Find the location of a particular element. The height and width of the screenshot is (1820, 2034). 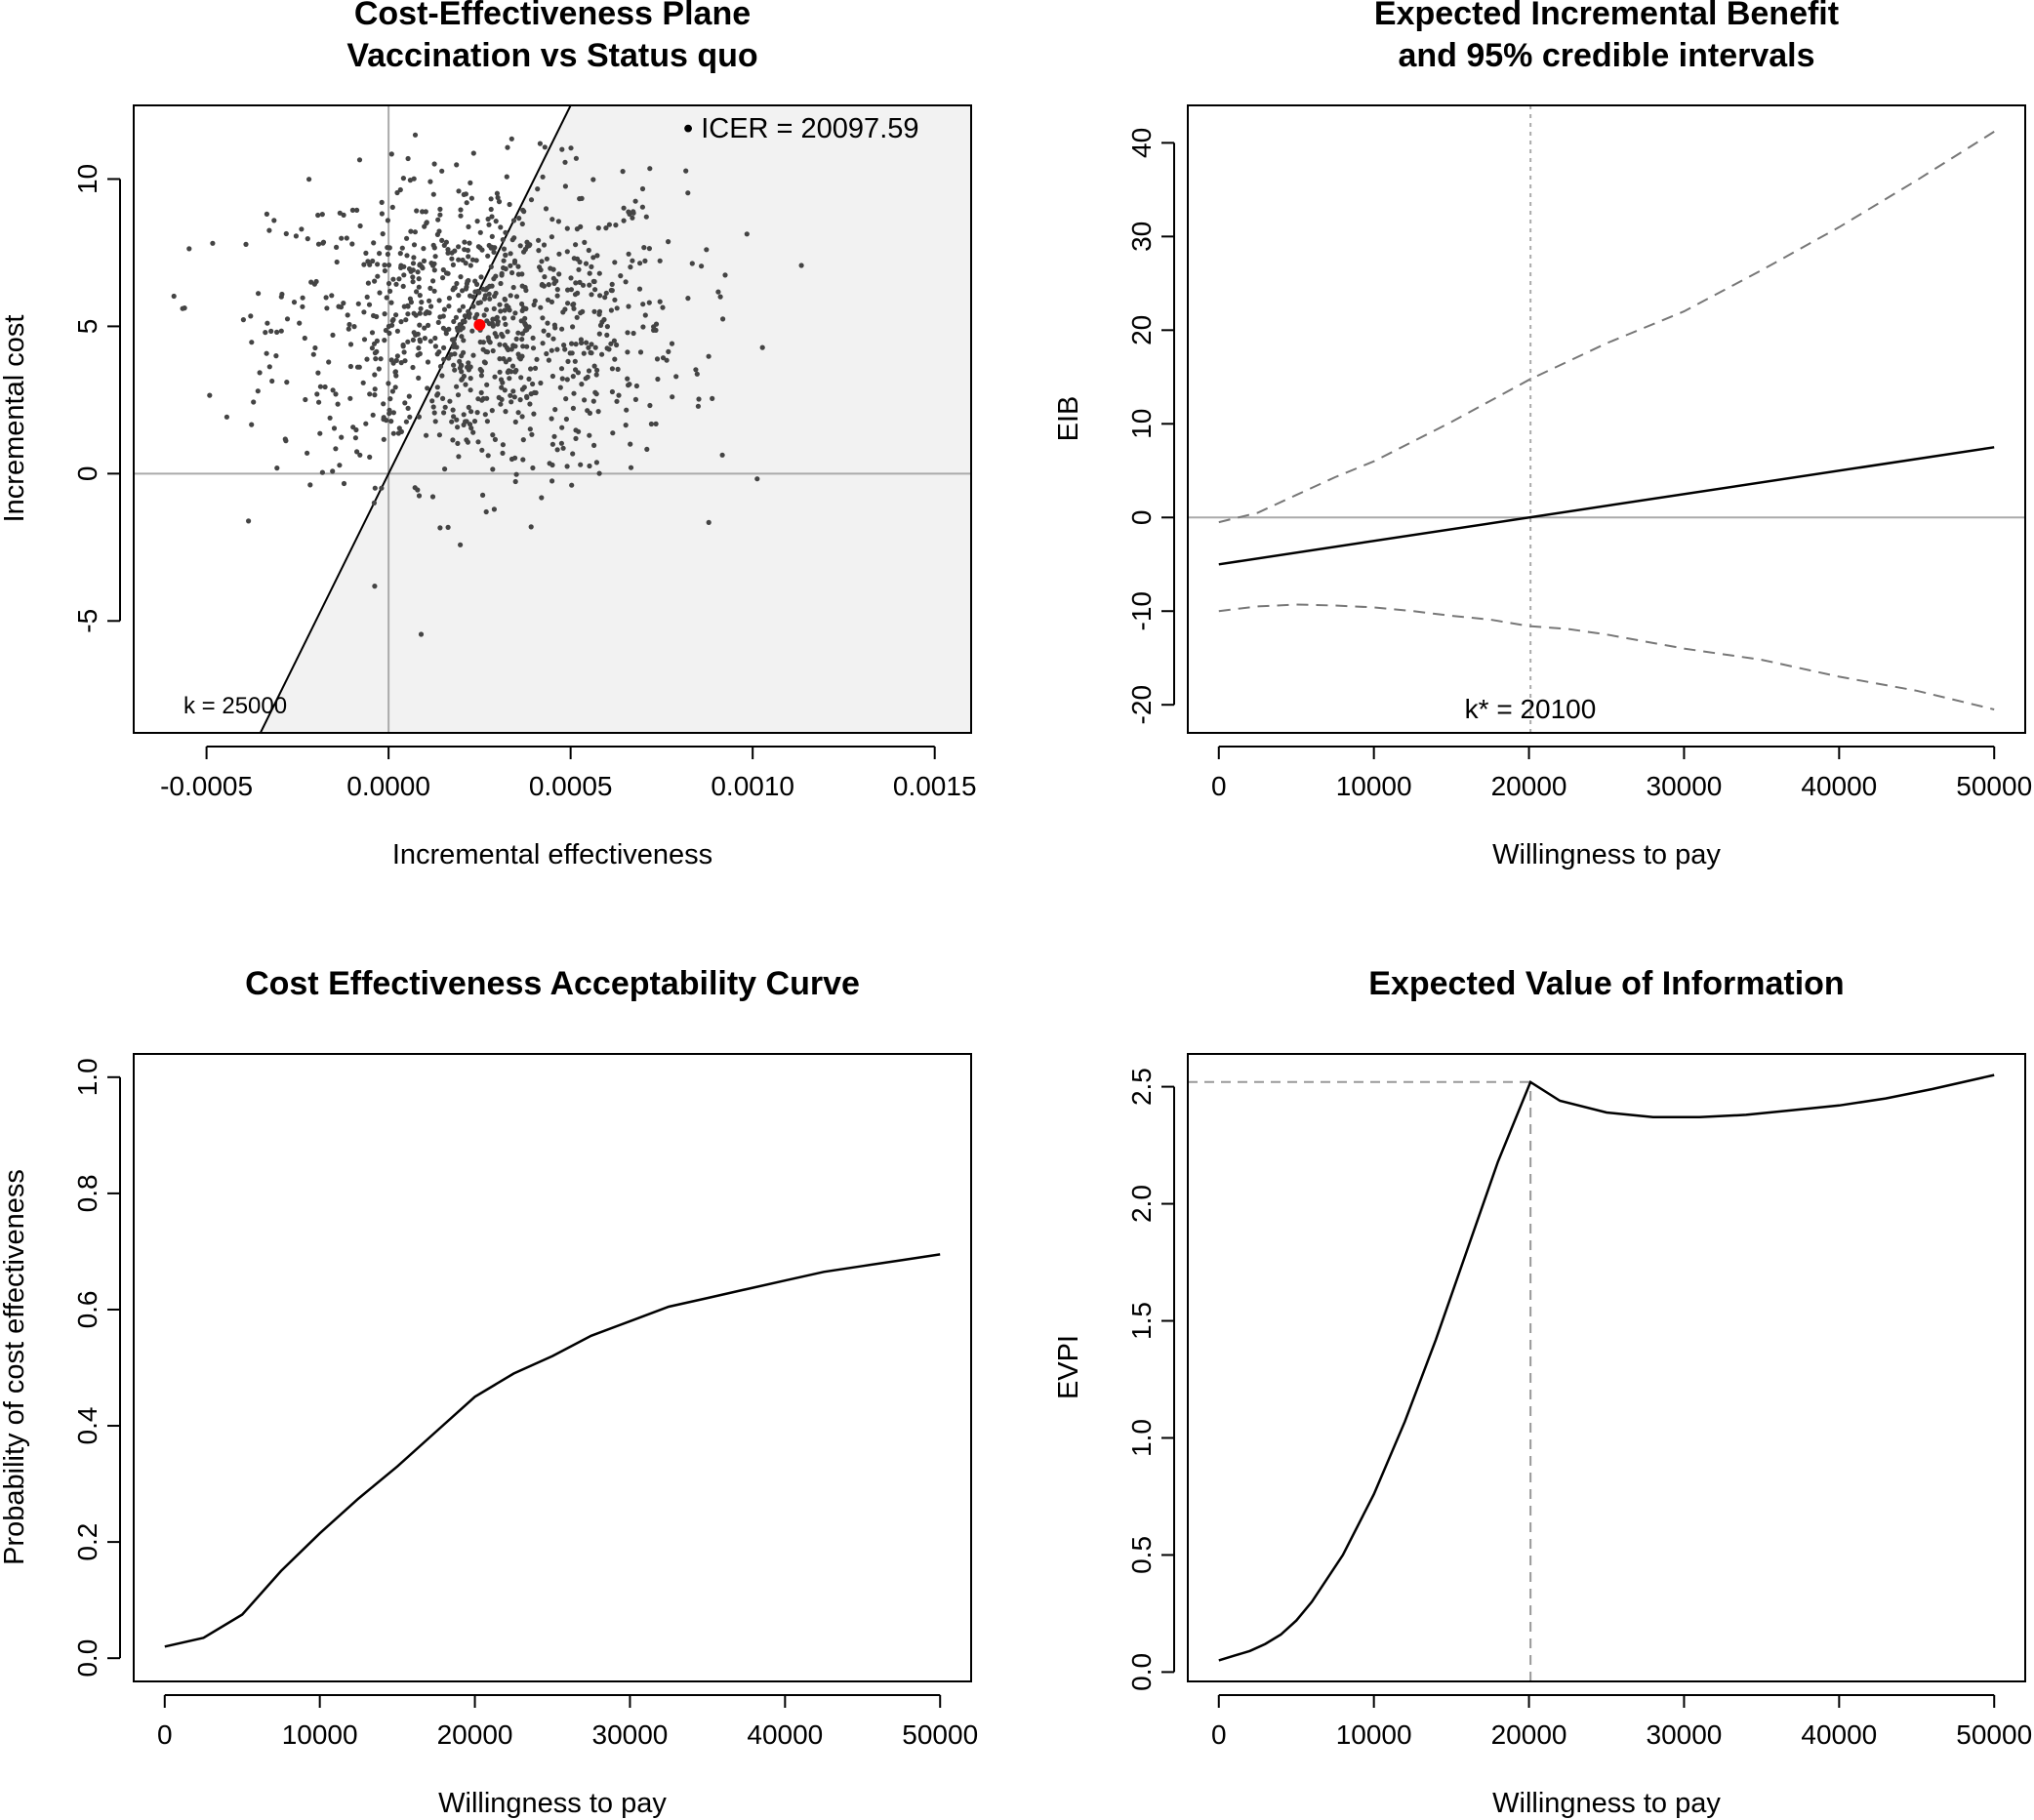

ce-plane-subtitle: Vaccination vs Status quo is located at coordinates (552, 55).